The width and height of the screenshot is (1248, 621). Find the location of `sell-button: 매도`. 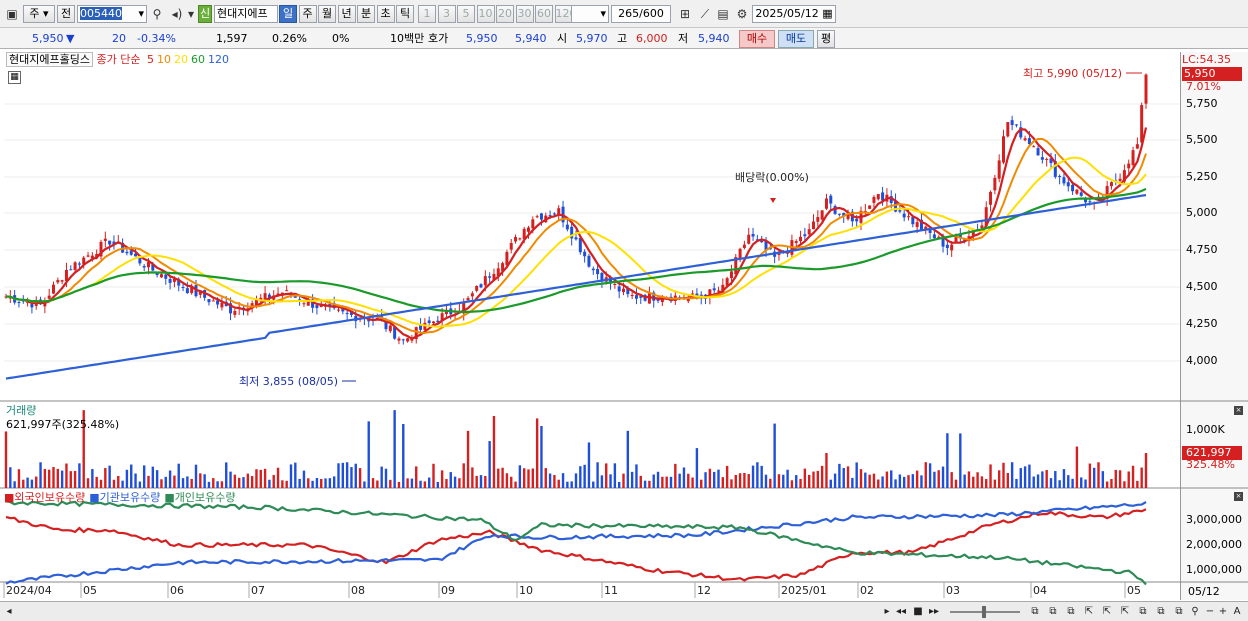

sell-button: 매도 is located at coordinates (796, 39).